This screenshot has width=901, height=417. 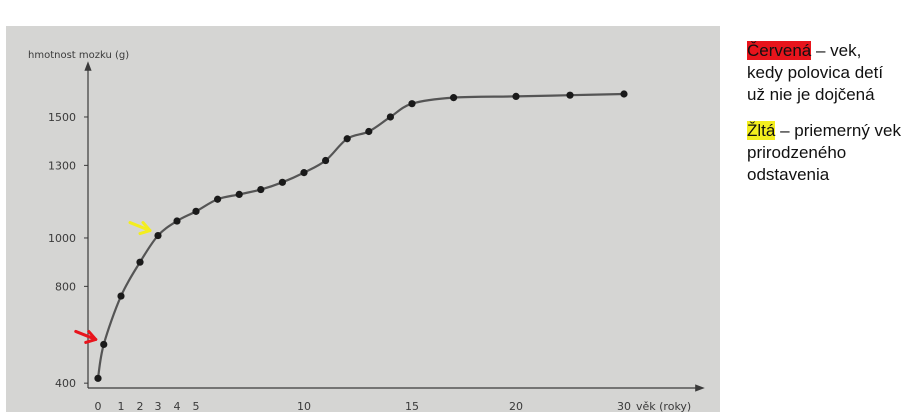 I want to click on y-tick-label: 1000, so click(x=62, y=238).